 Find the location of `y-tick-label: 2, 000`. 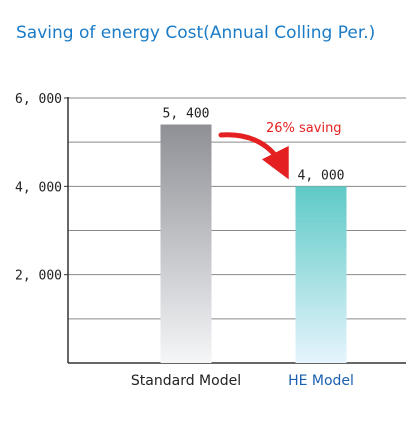

y-tick-label: 2, 000 is located at coordinates (38, 276).